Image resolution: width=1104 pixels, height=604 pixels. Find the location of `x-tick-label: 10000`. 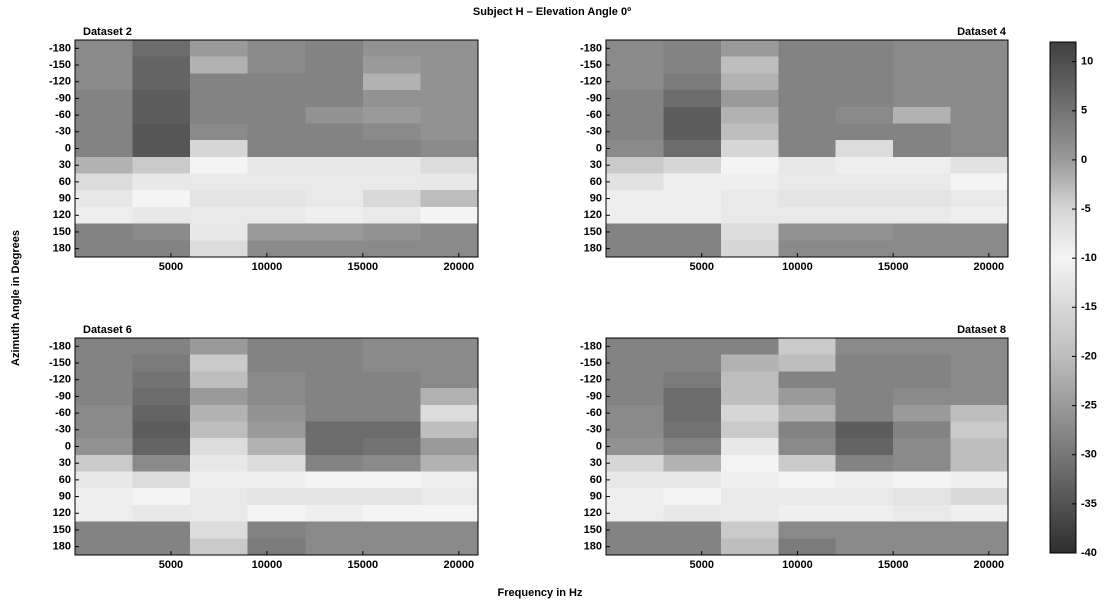

x-tick-label: 10000 is located at coordinates (797, 267).